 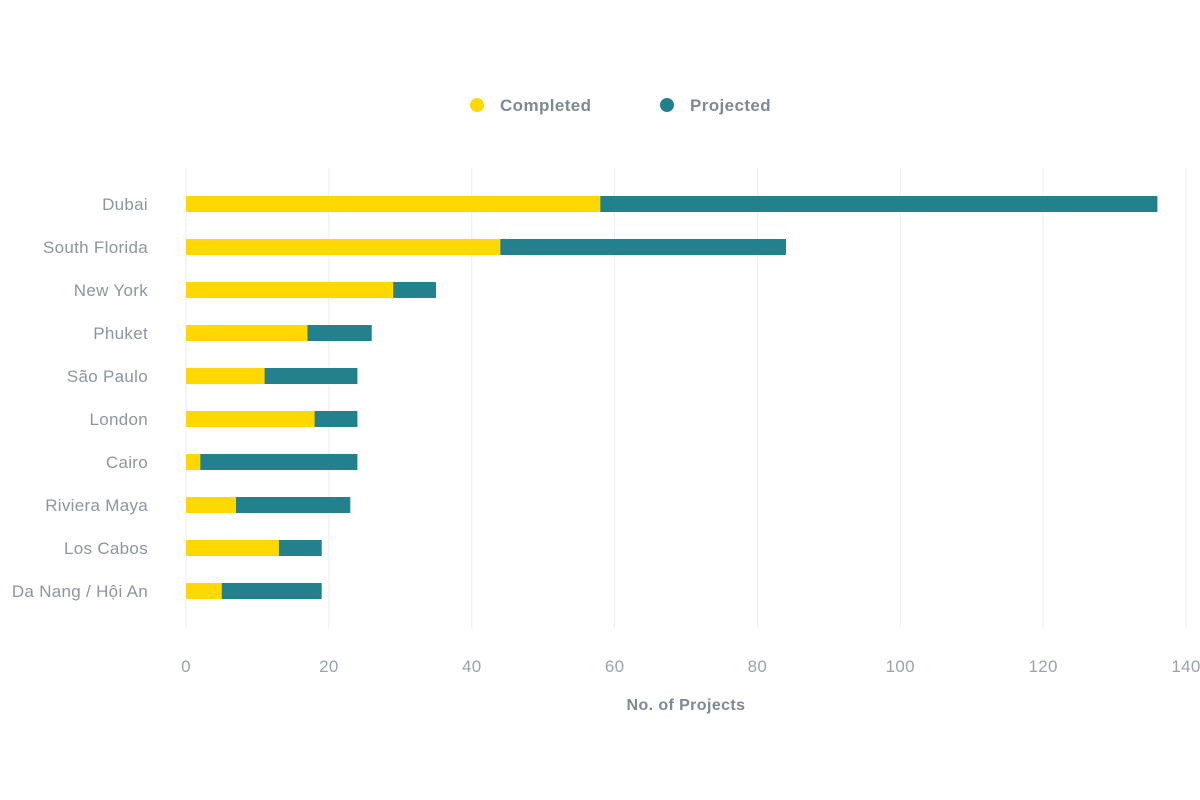 What do you see at coordinates (232, 548) in the screenshot?
I see `bar-completed-los-cabos` at bounding box center [232, 548].